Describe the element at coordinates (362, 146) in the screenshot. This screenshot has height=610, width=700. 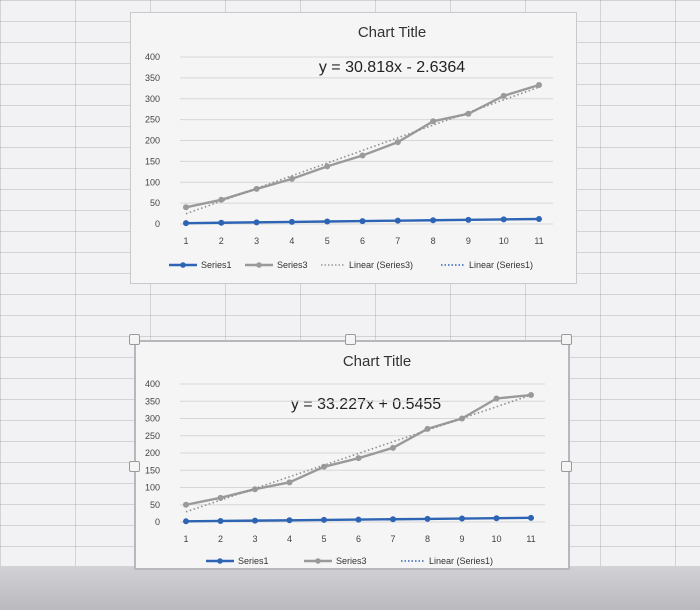
I see `series-line-series3` at that location.